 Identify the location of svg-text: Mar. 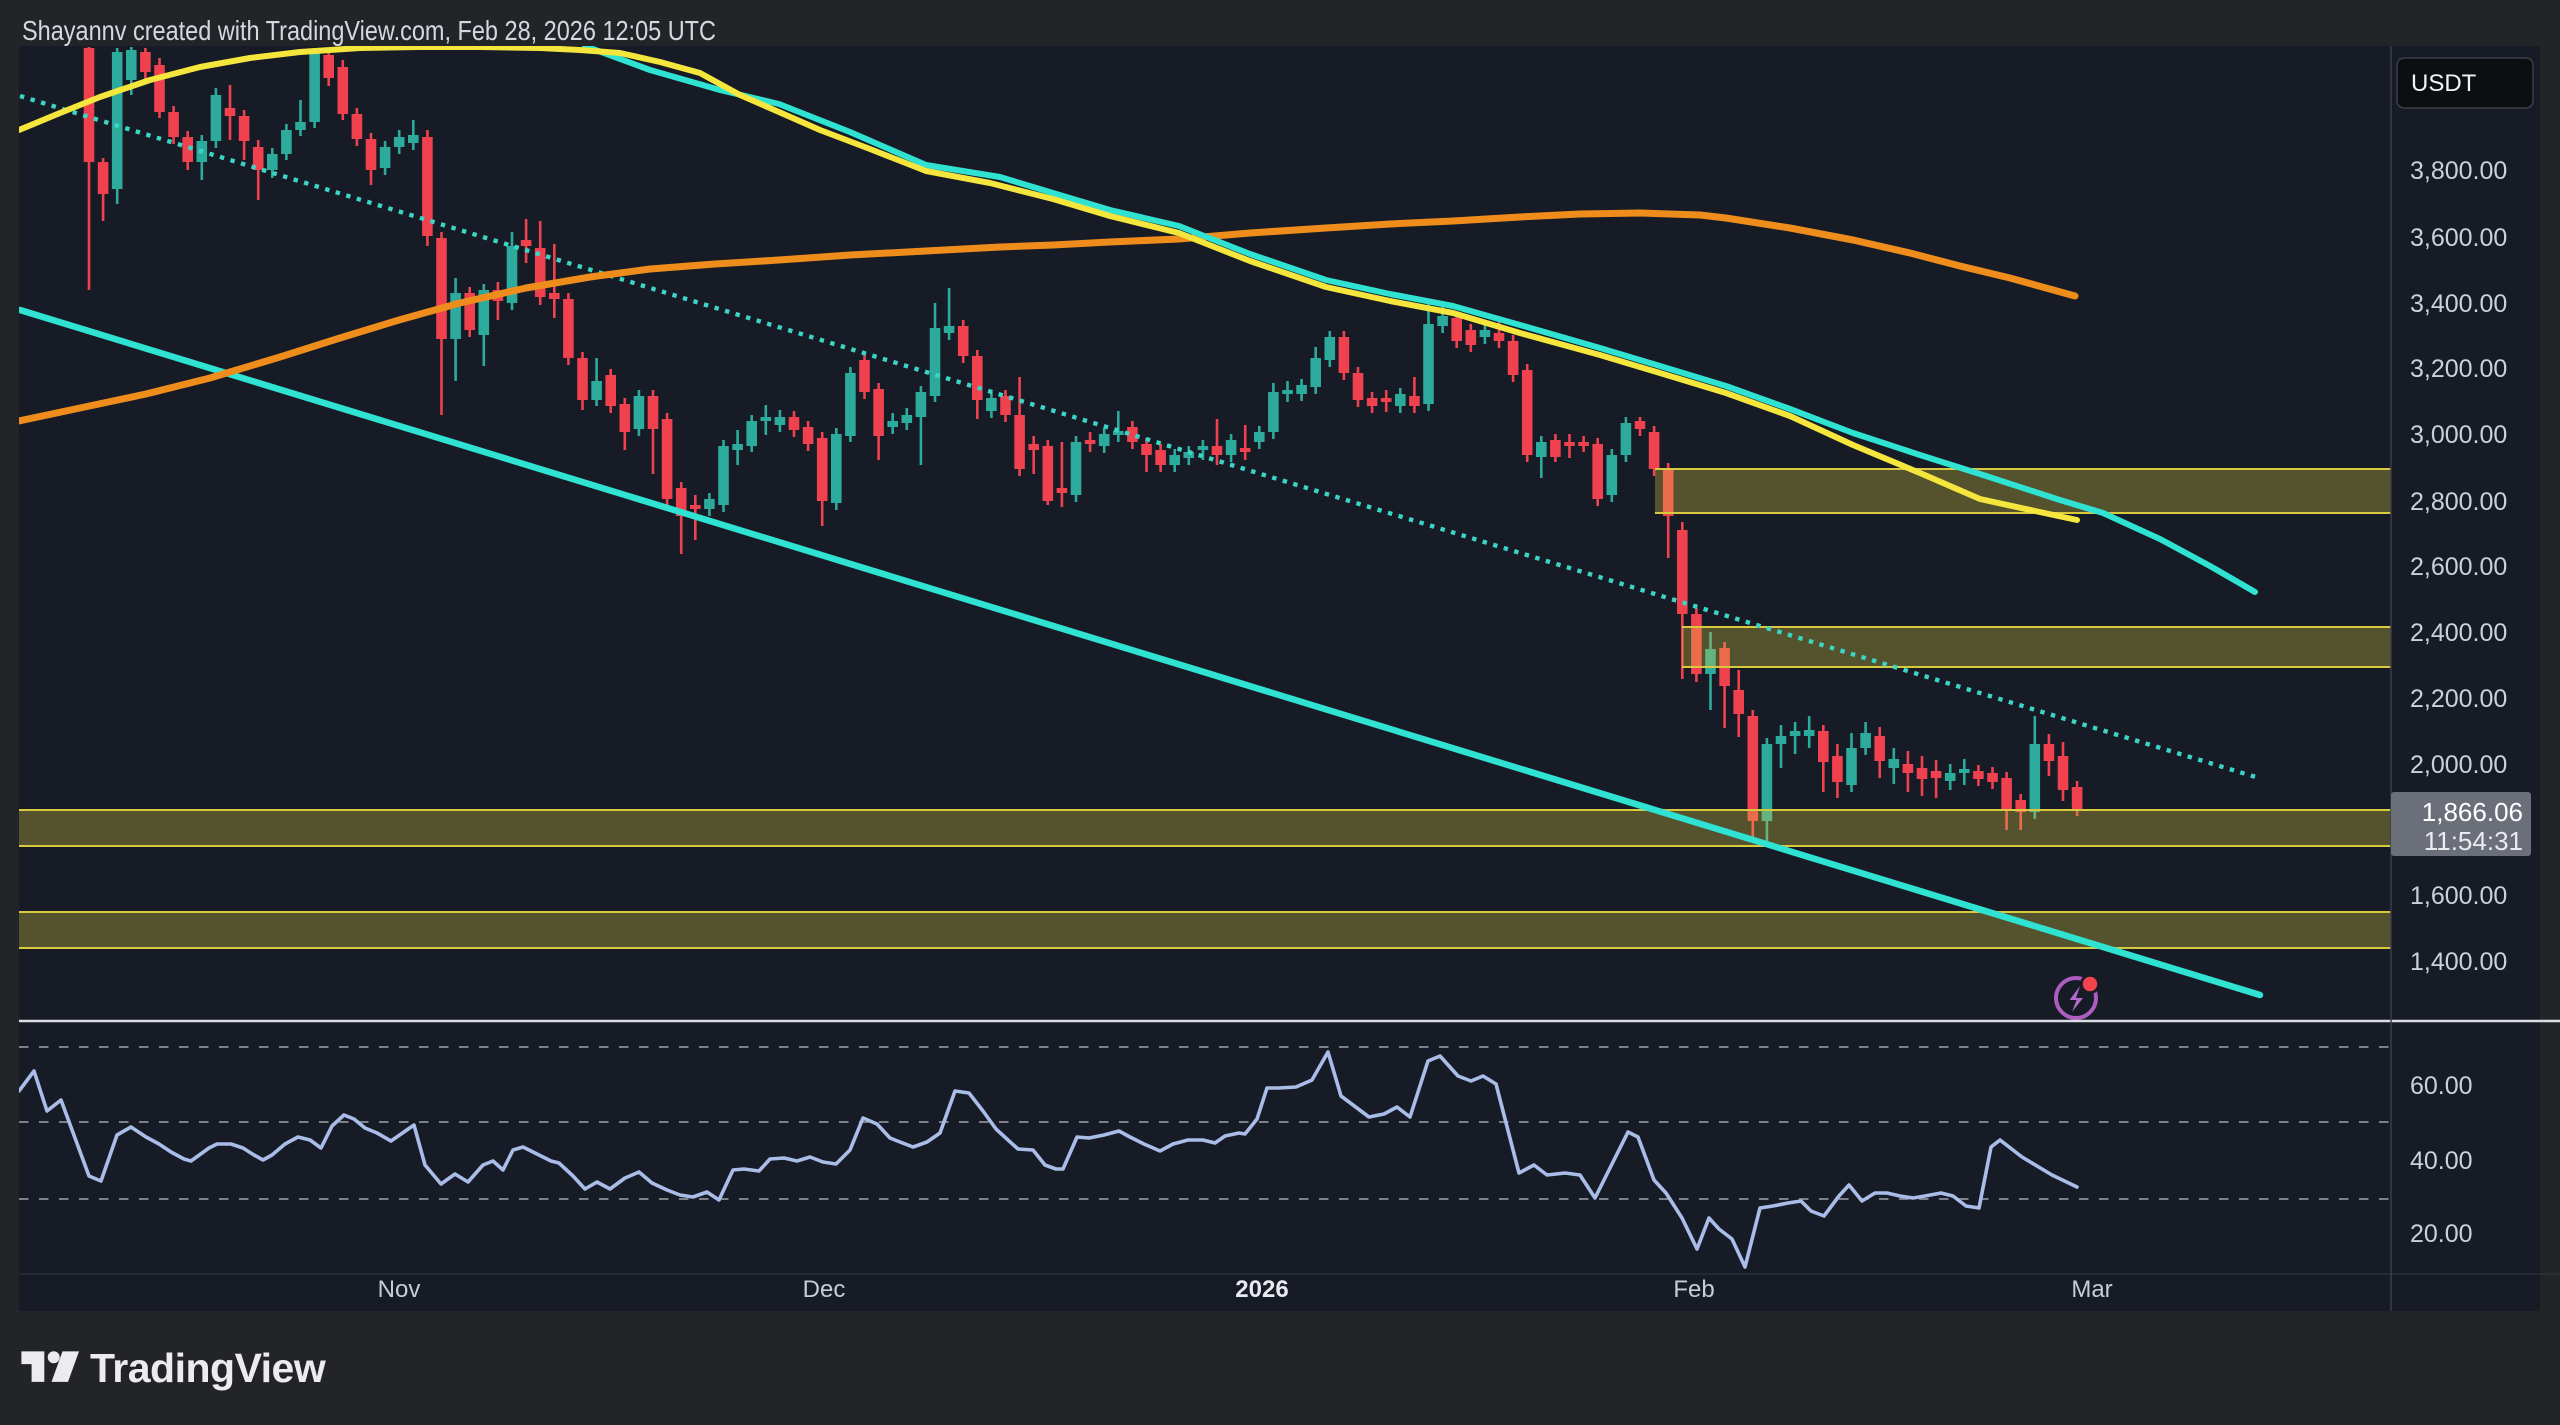
(2091, 1289).